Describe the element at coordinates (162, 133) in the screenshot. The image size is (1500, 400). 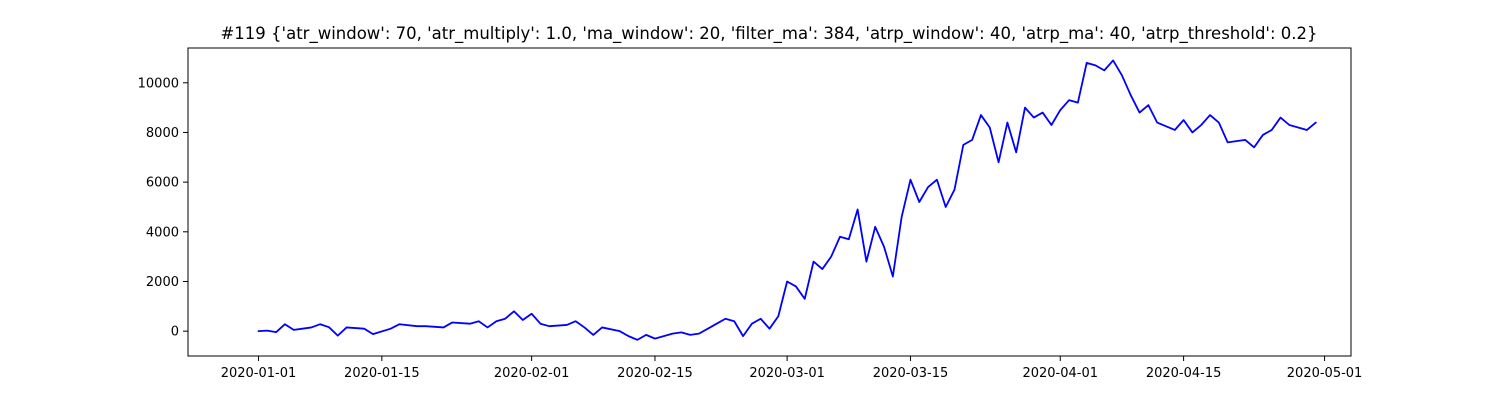
I see `y-tick-label: 8000` at that location.